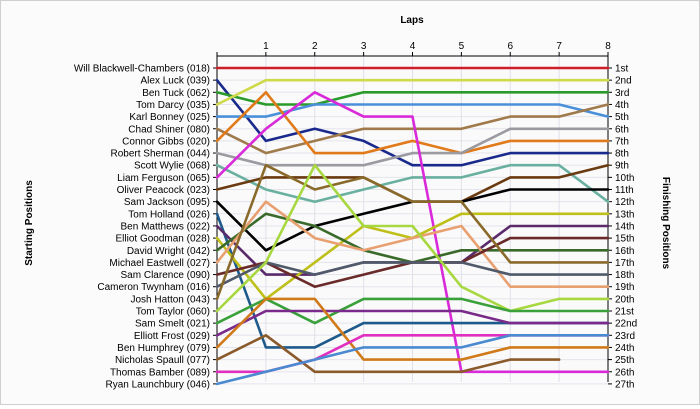  Describe the element at coordinates (622, 154) in the screenshot. I see `position-label: 8th` at that location.